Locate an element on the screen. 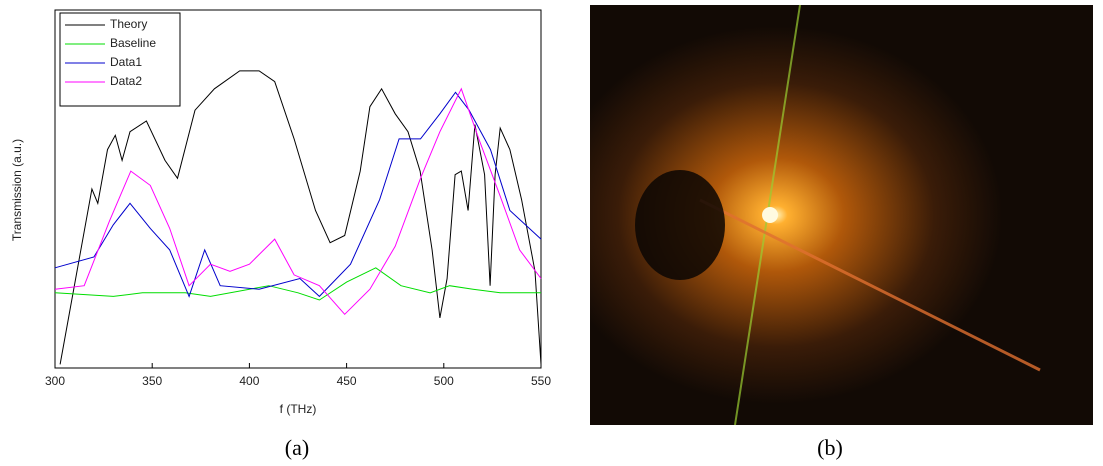 The height and width of the screenshot is (466, 1103). legend-label: Baseline is located at coordinates (133, 43).